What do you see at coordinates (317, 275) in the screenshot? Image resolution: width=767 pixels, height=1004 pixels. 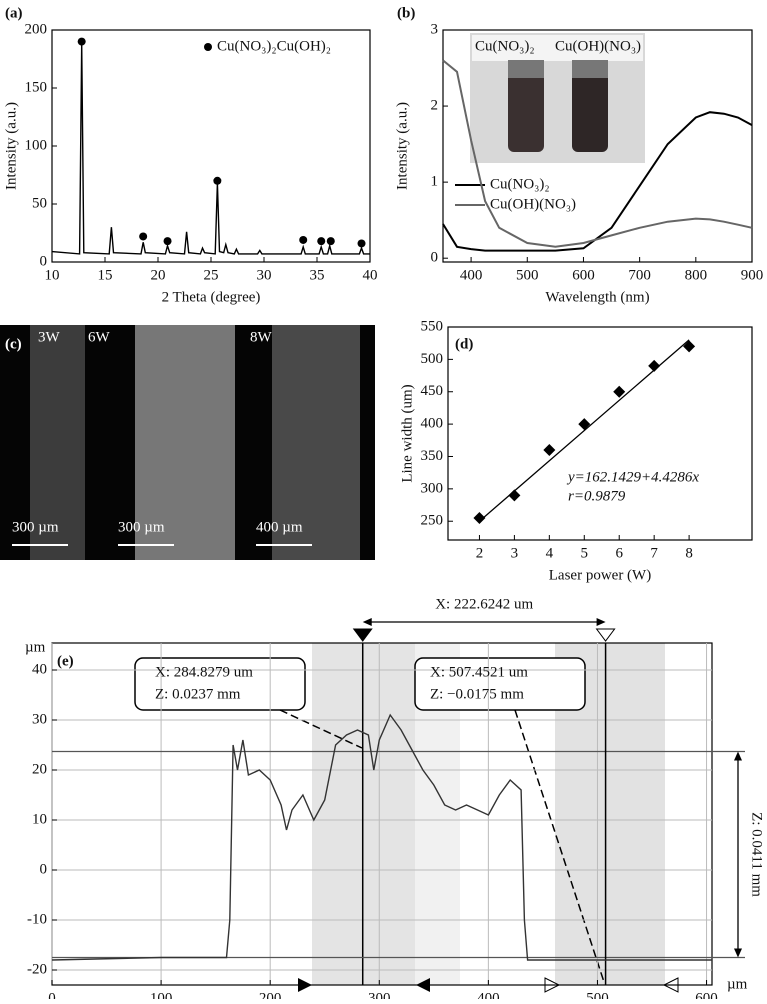 I see `x-tick-label: 35` at bounding box center [317, 275].